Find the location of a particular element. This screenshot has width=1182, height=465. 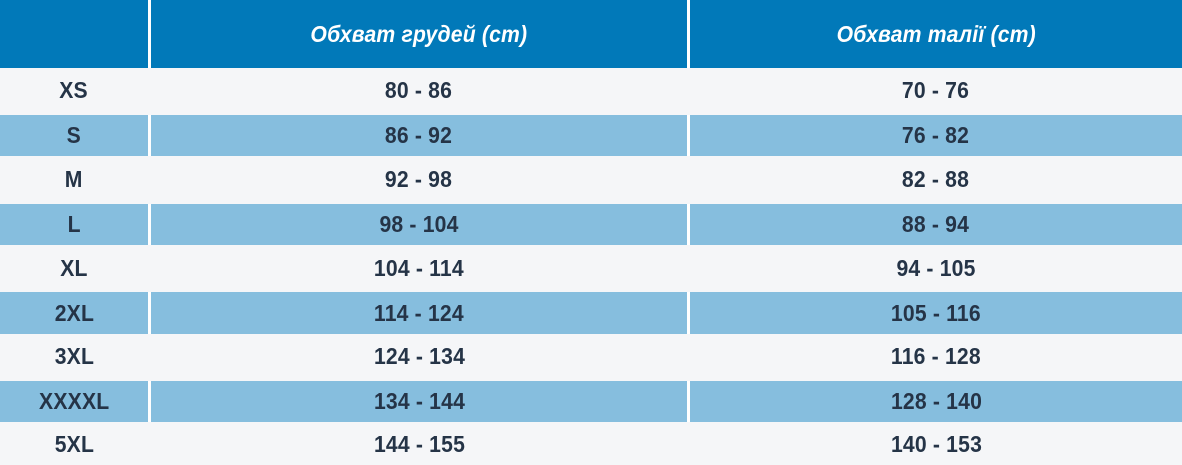

size-label: S is located at coordinates (74, 135).